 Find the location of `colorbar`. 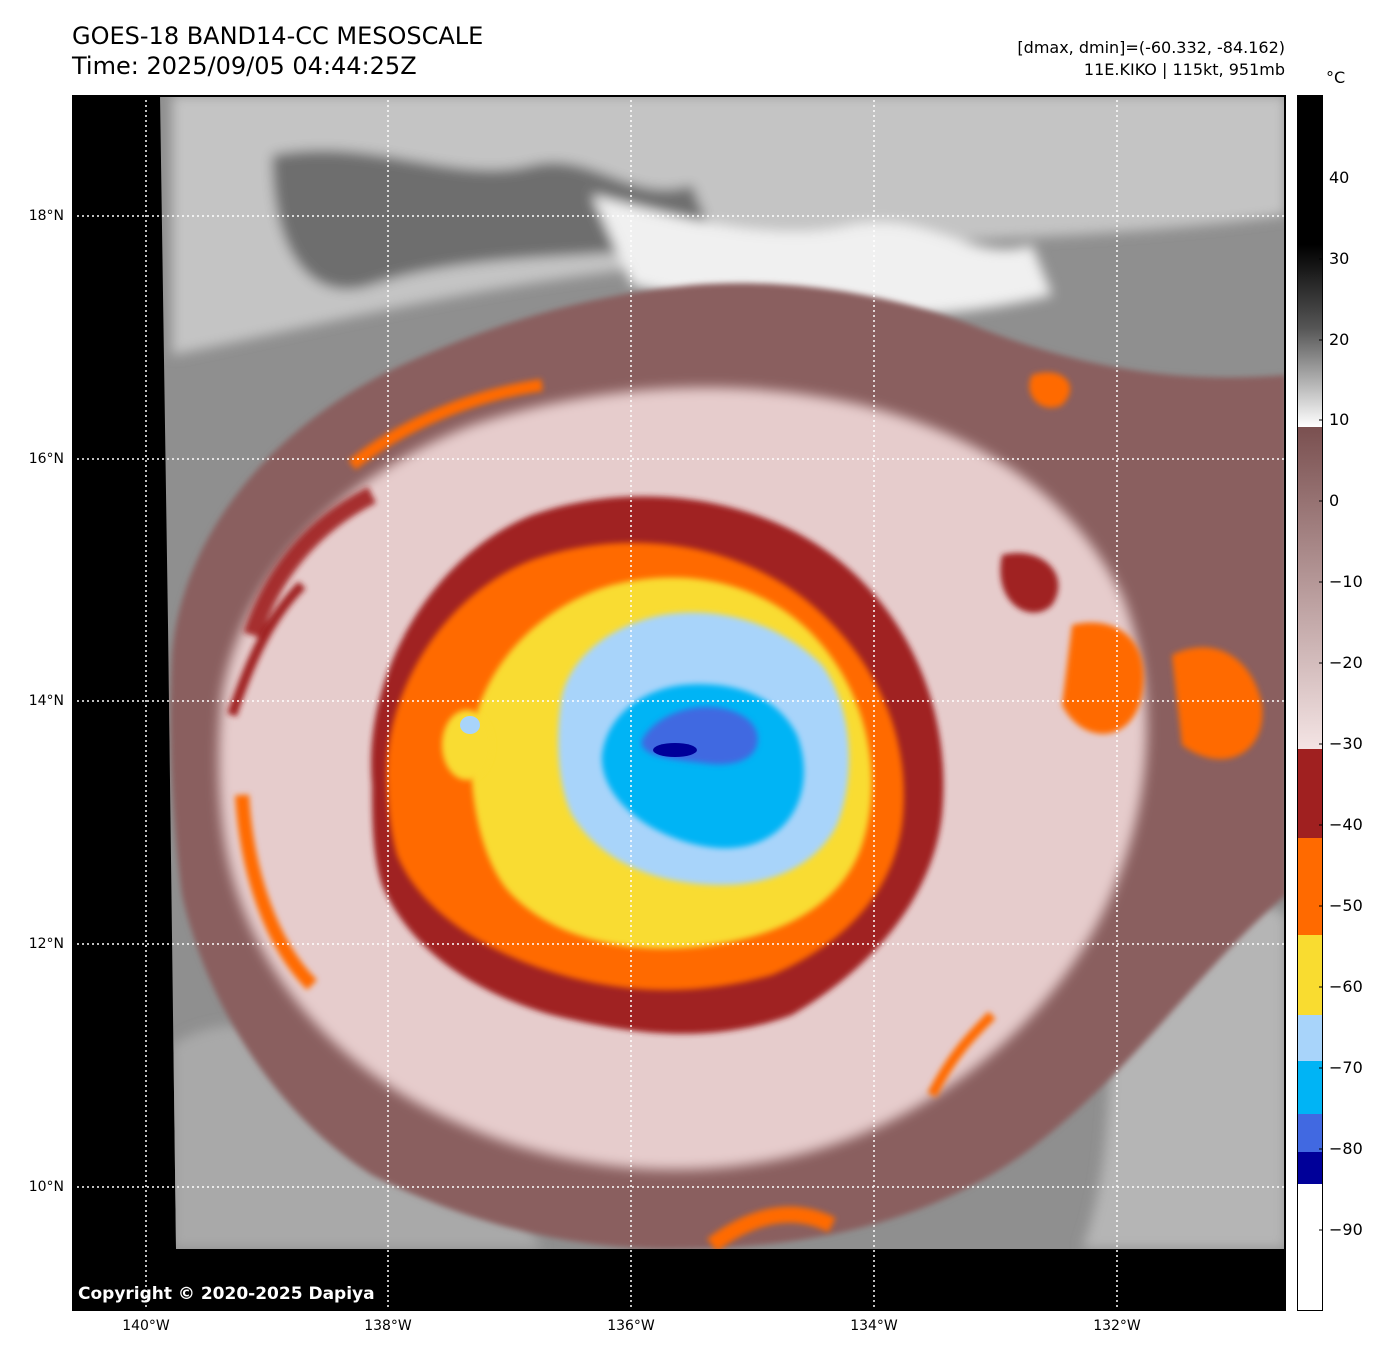

colorbar is located at coordinates (1310, 703).